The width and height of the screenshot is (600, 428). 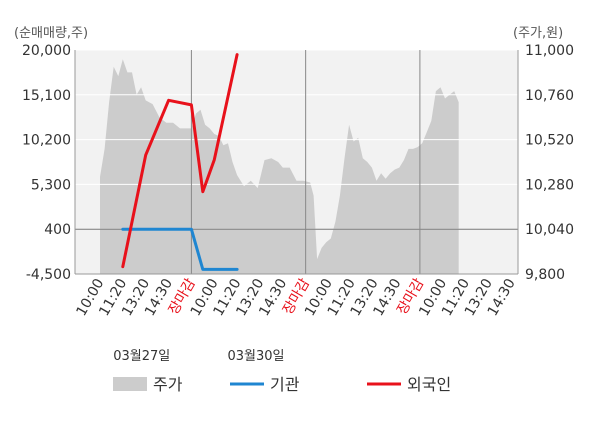 I want to click on lines-layer, so click(x=180, y=162).